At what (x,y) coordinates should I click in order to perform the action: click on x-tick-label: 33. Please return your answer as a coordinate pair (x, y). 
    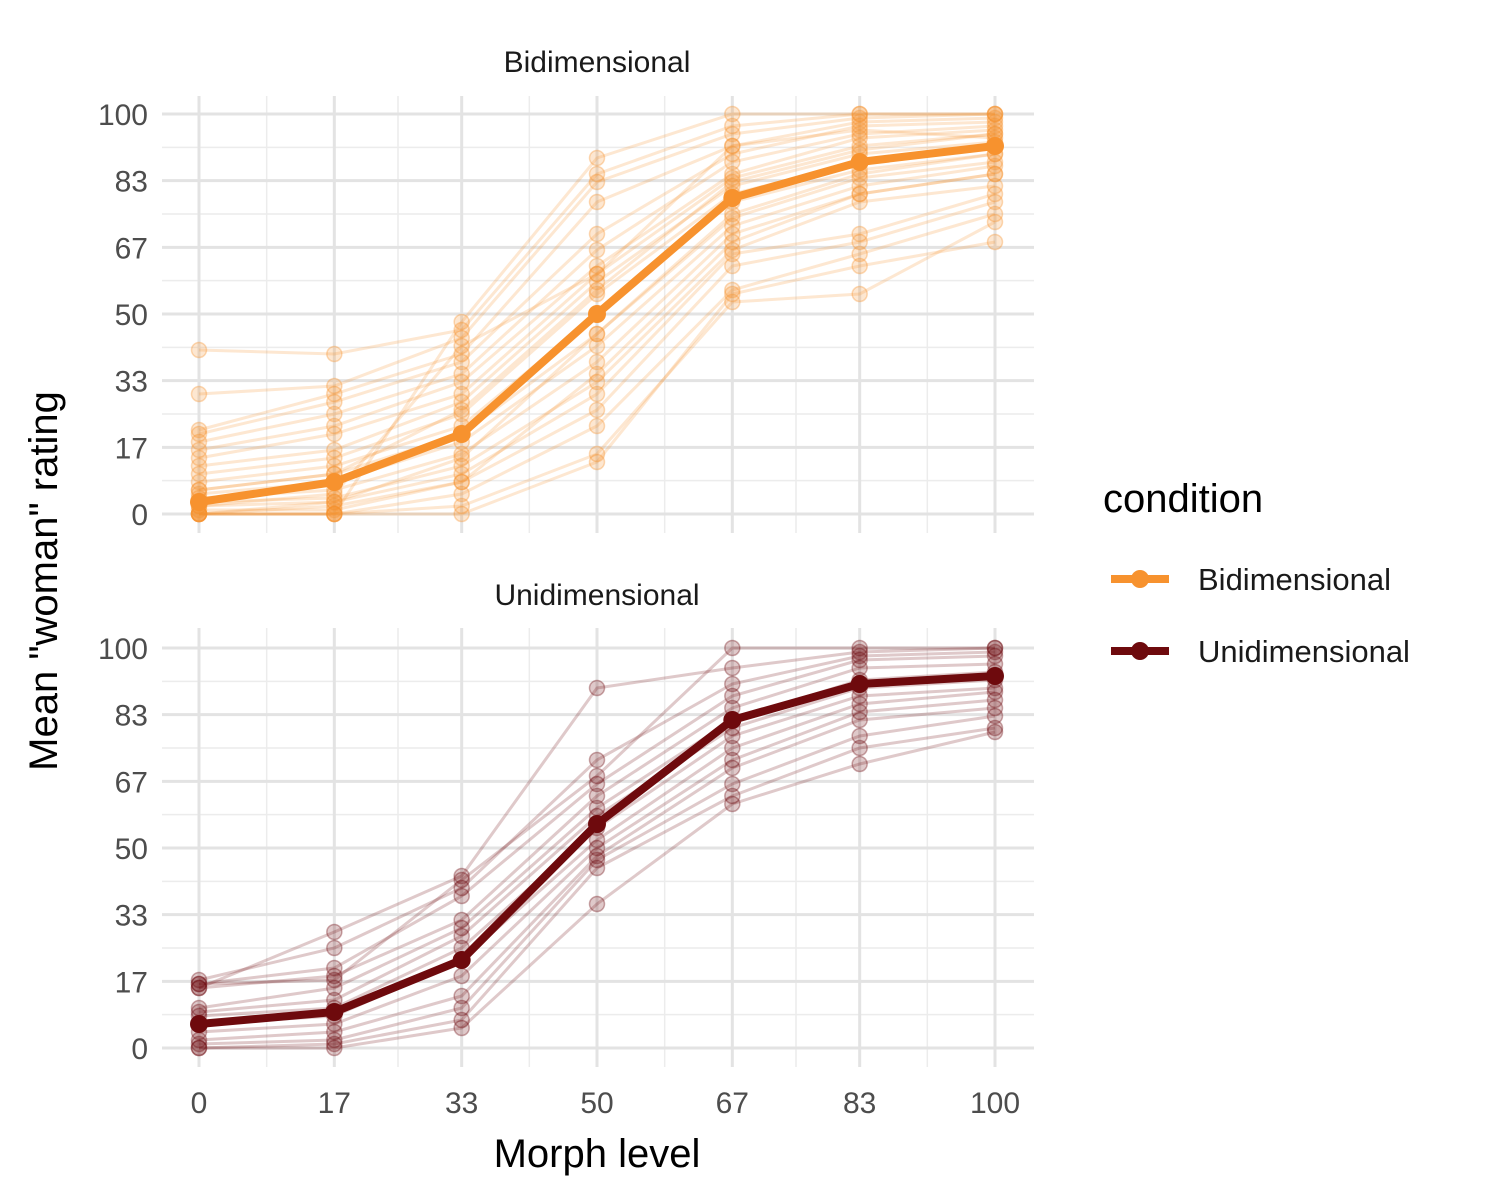
    Looking at the image, I should click on (461, 1103).